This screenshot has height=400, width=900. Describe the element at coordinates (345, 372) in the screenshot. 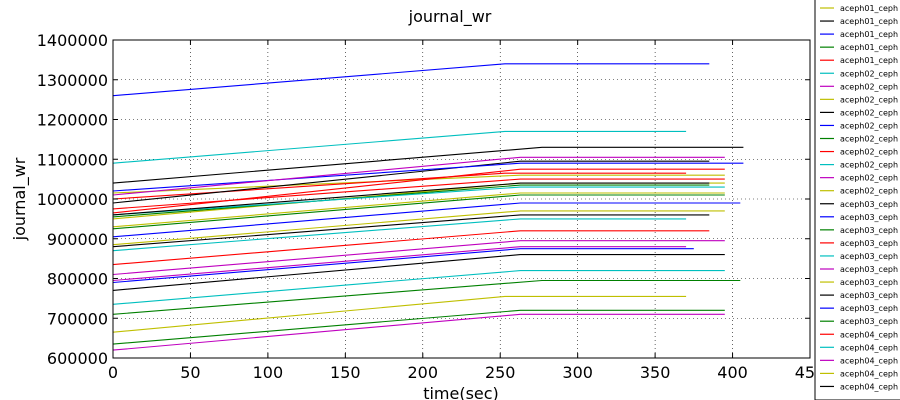

I see `x-tick-label: 150` at that location.